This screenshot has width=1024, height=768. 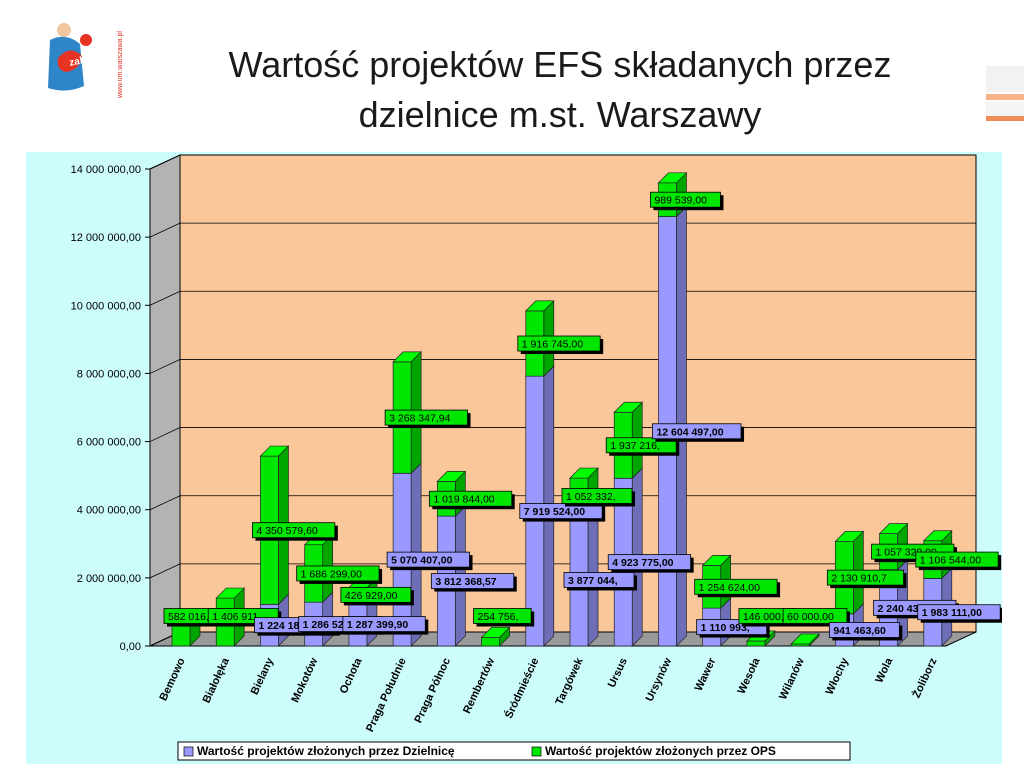 I want to click on data-label-ops: 1 052 332,, so click(x=598, y=497).